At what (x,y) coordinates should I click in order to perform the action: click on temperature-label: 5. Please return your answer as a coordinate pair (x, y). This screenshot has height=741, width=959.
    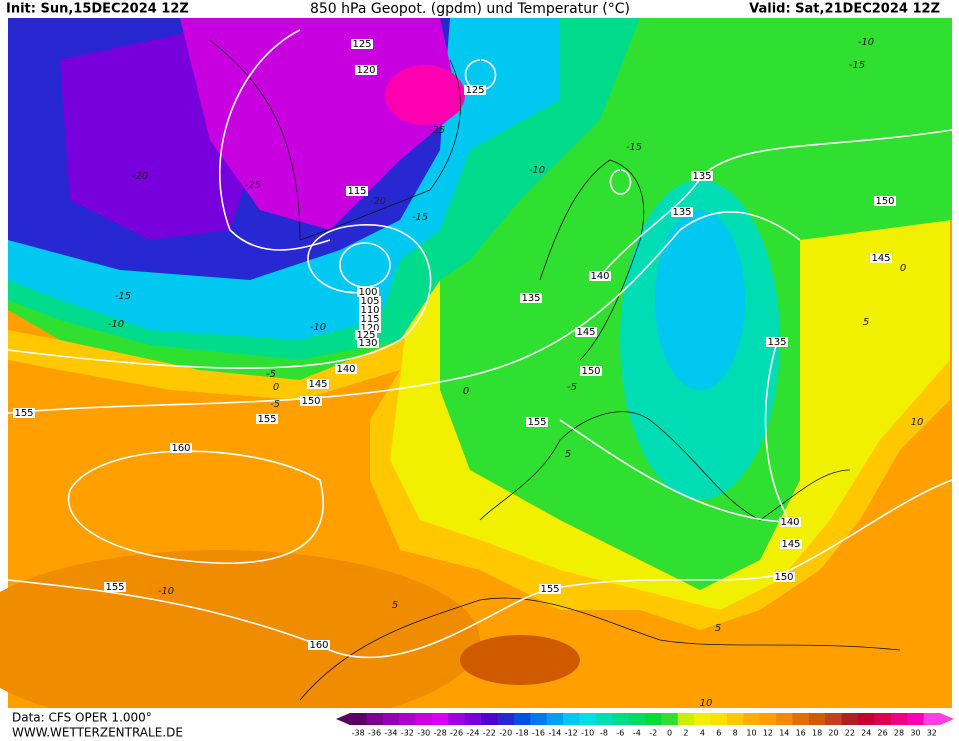
    Looking at the image, I should click on (866, 322).